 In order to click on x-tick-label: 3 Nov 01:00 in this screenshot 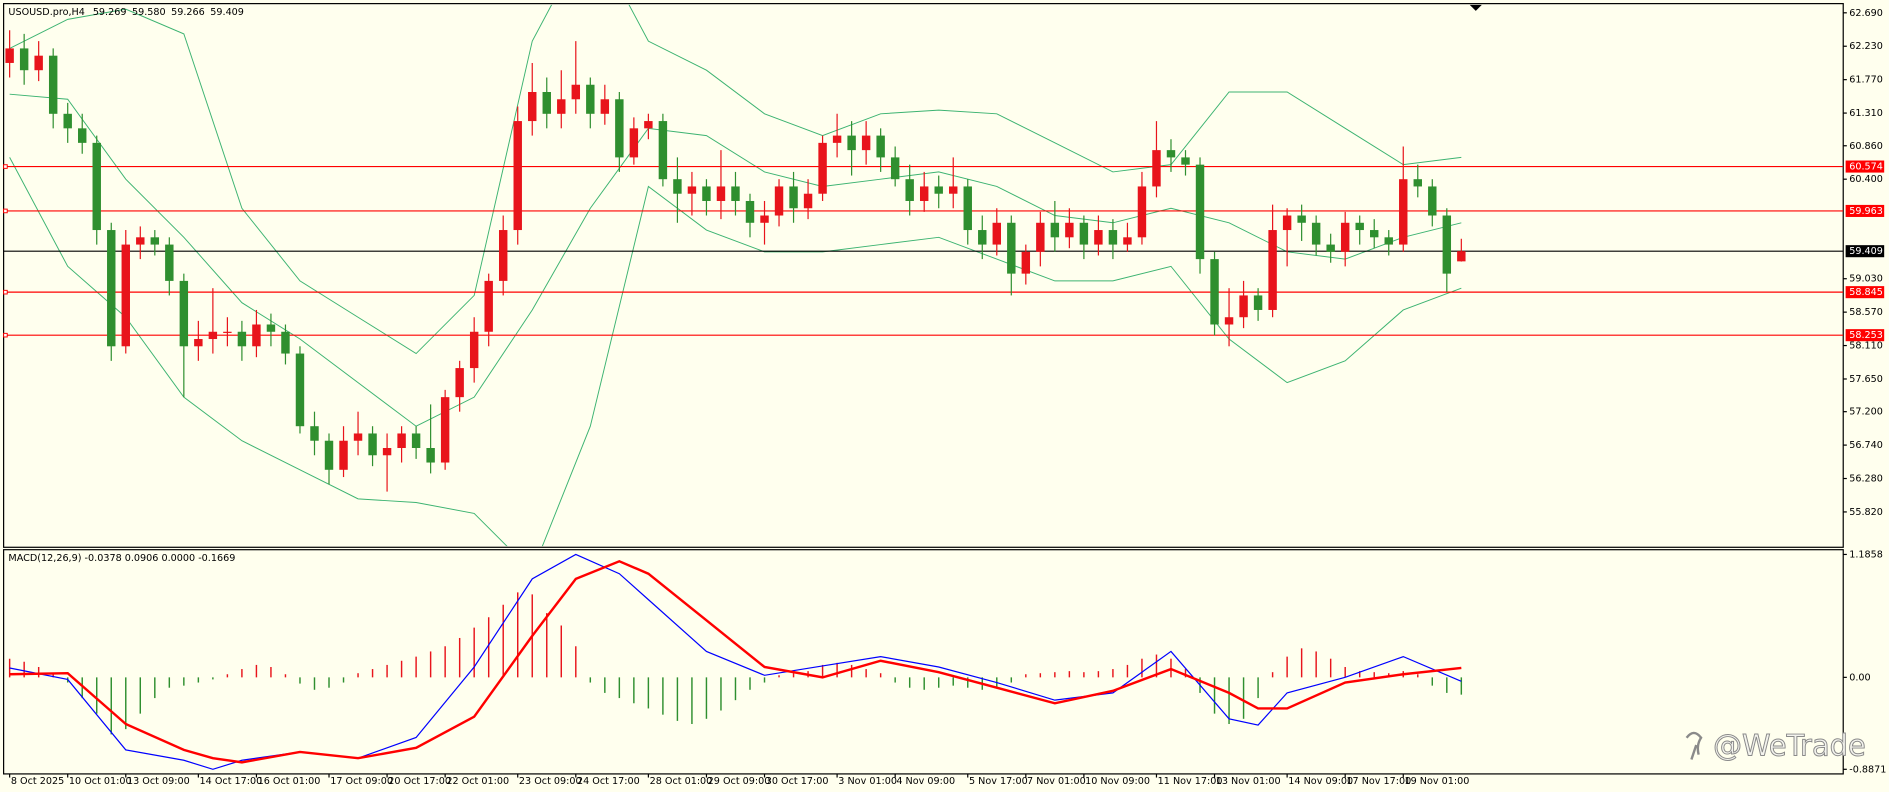, I will do `click(867, 781)`.